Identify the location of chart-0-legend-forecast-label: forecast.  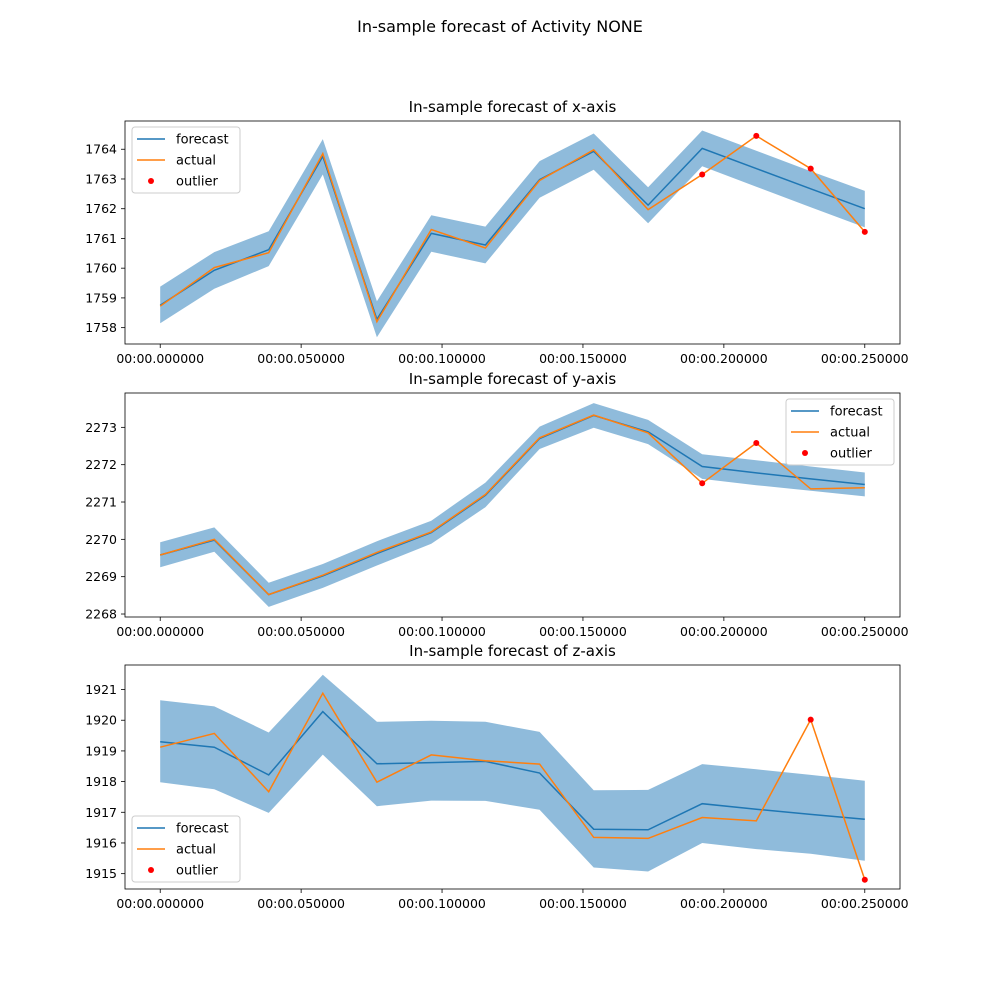
(202, 140).